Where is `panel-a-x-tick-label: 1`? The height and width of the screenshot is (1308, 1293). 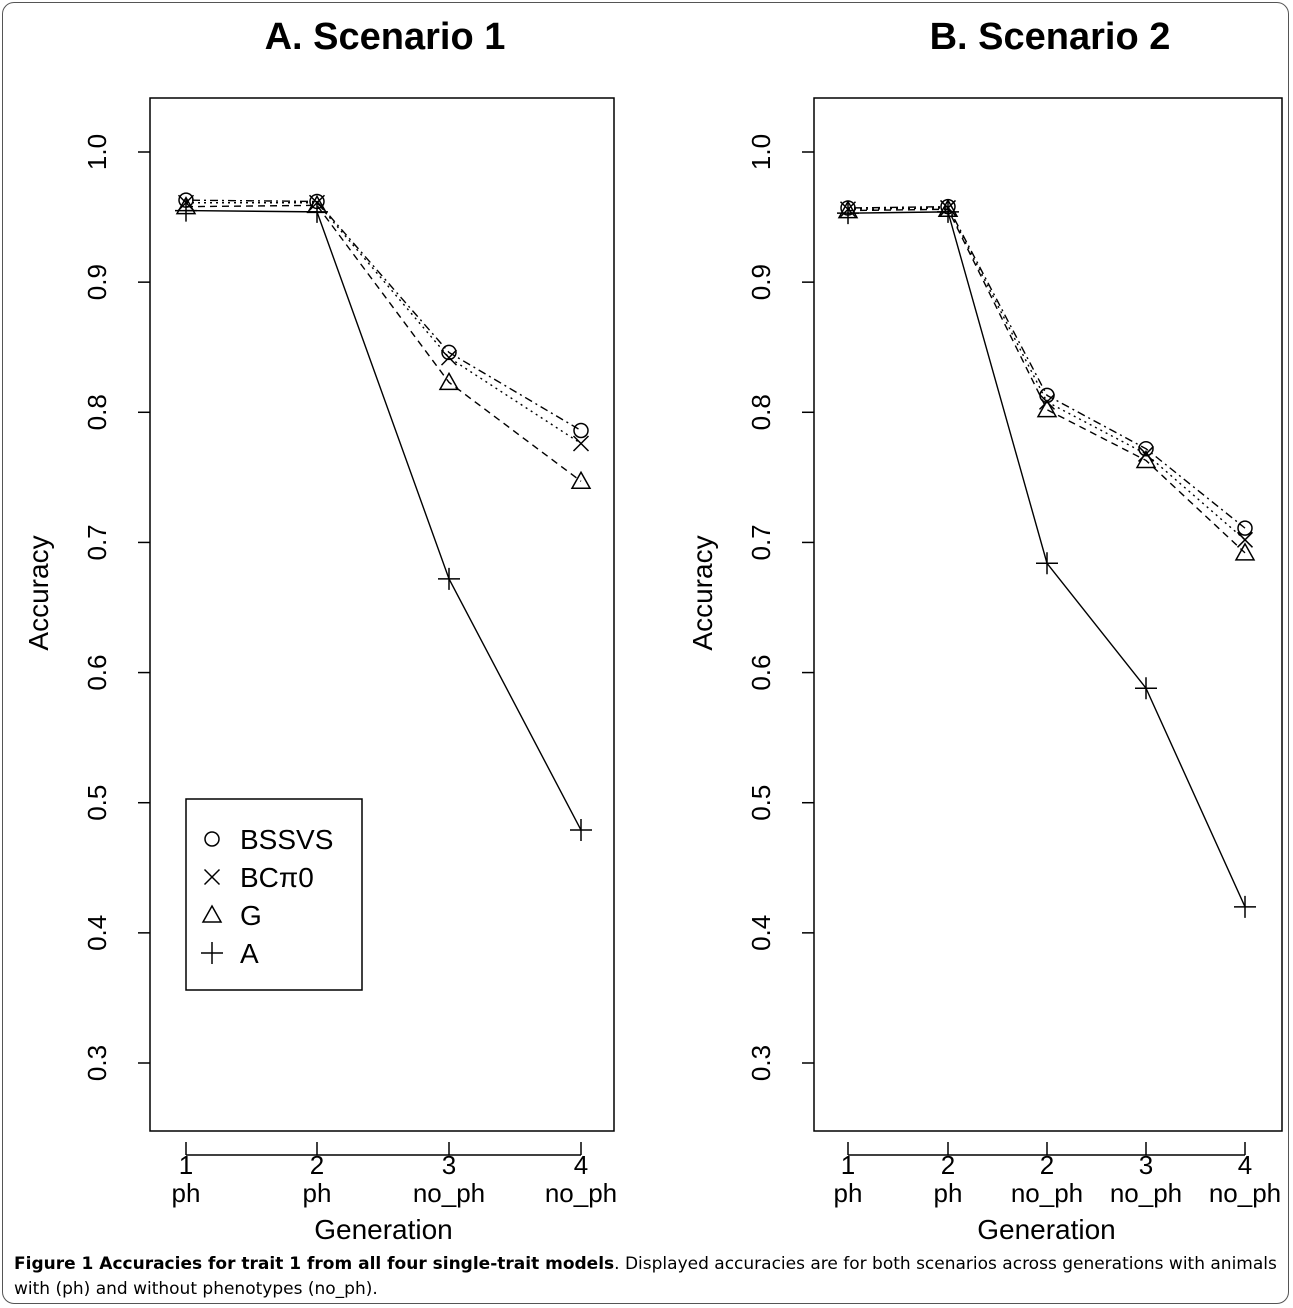 panel-a-x-tick-label: 1 is located at coordinates (186, 1165).